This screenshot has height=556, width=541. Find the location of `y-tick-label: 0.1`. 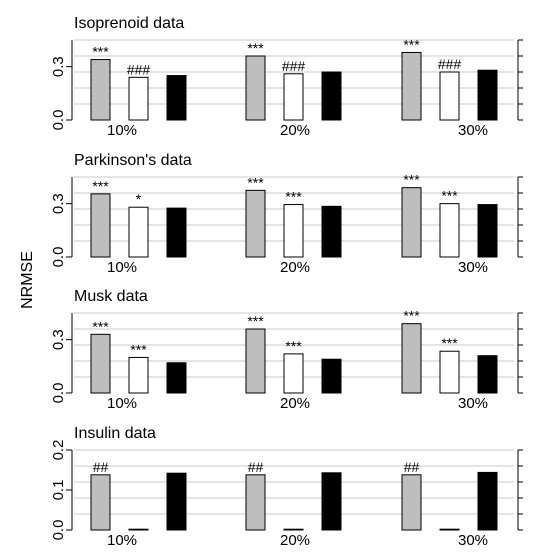

y-tick-label: 0.1 is located at coordinates (58, 490).